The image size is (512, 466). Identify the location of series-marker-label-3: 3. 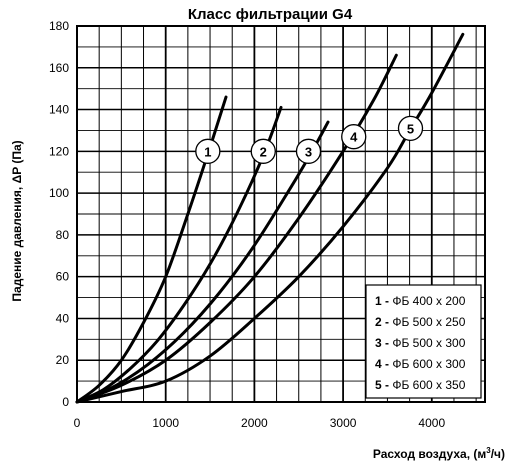
(308, 151).